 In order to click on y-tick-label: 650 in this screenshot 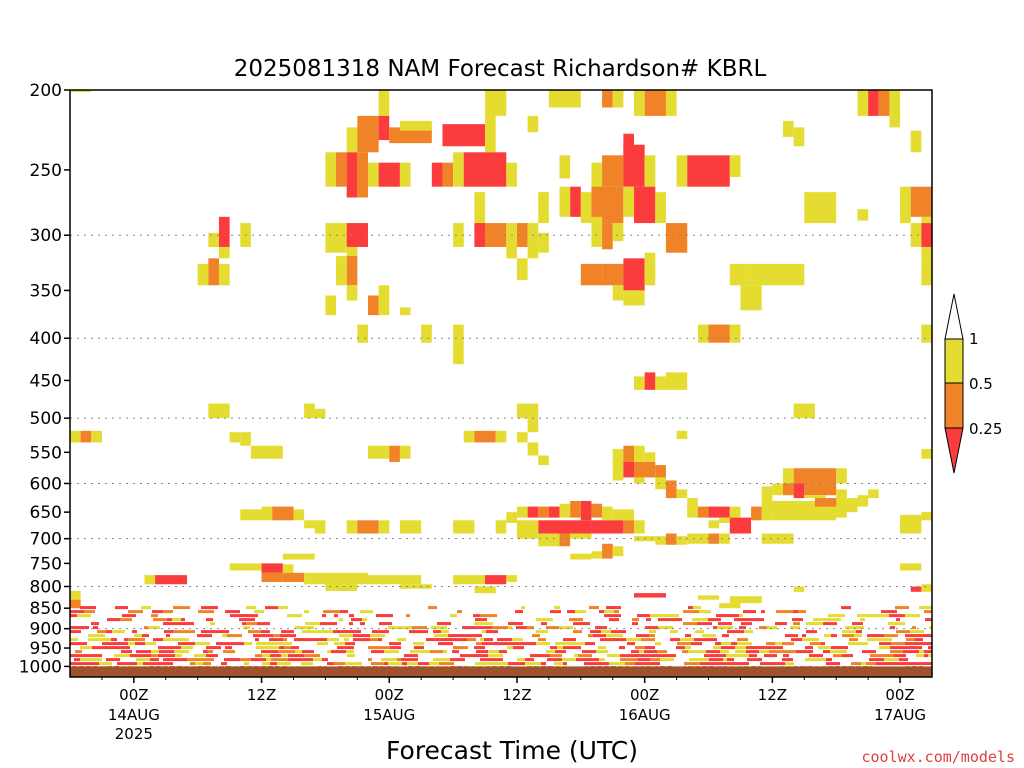, I will do `click(46, 513)`.